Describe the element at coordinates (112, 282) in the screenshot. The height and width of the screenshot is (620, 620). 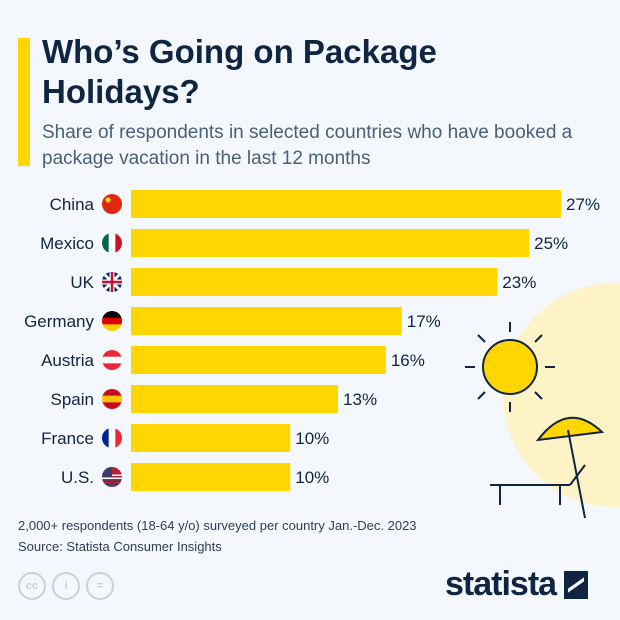
I see `uk-flag-icon` at that location.